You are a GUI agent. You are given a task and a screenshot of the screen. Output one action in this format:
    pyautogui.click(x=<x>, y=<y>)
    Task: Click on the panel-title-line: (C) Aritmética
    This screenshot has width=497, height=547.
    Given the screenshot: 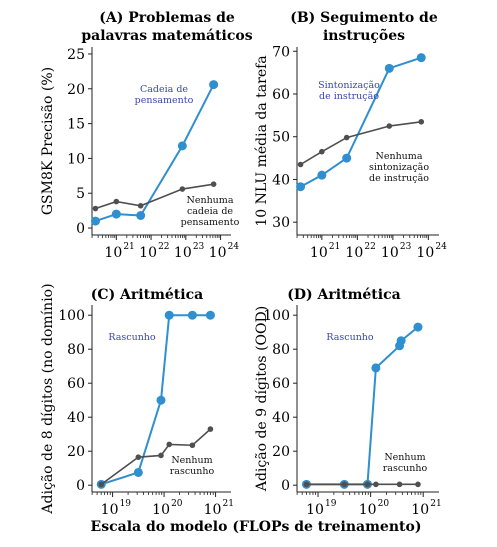 What is the action you would take?
    pyautogui.click(x=147, y=295)
    